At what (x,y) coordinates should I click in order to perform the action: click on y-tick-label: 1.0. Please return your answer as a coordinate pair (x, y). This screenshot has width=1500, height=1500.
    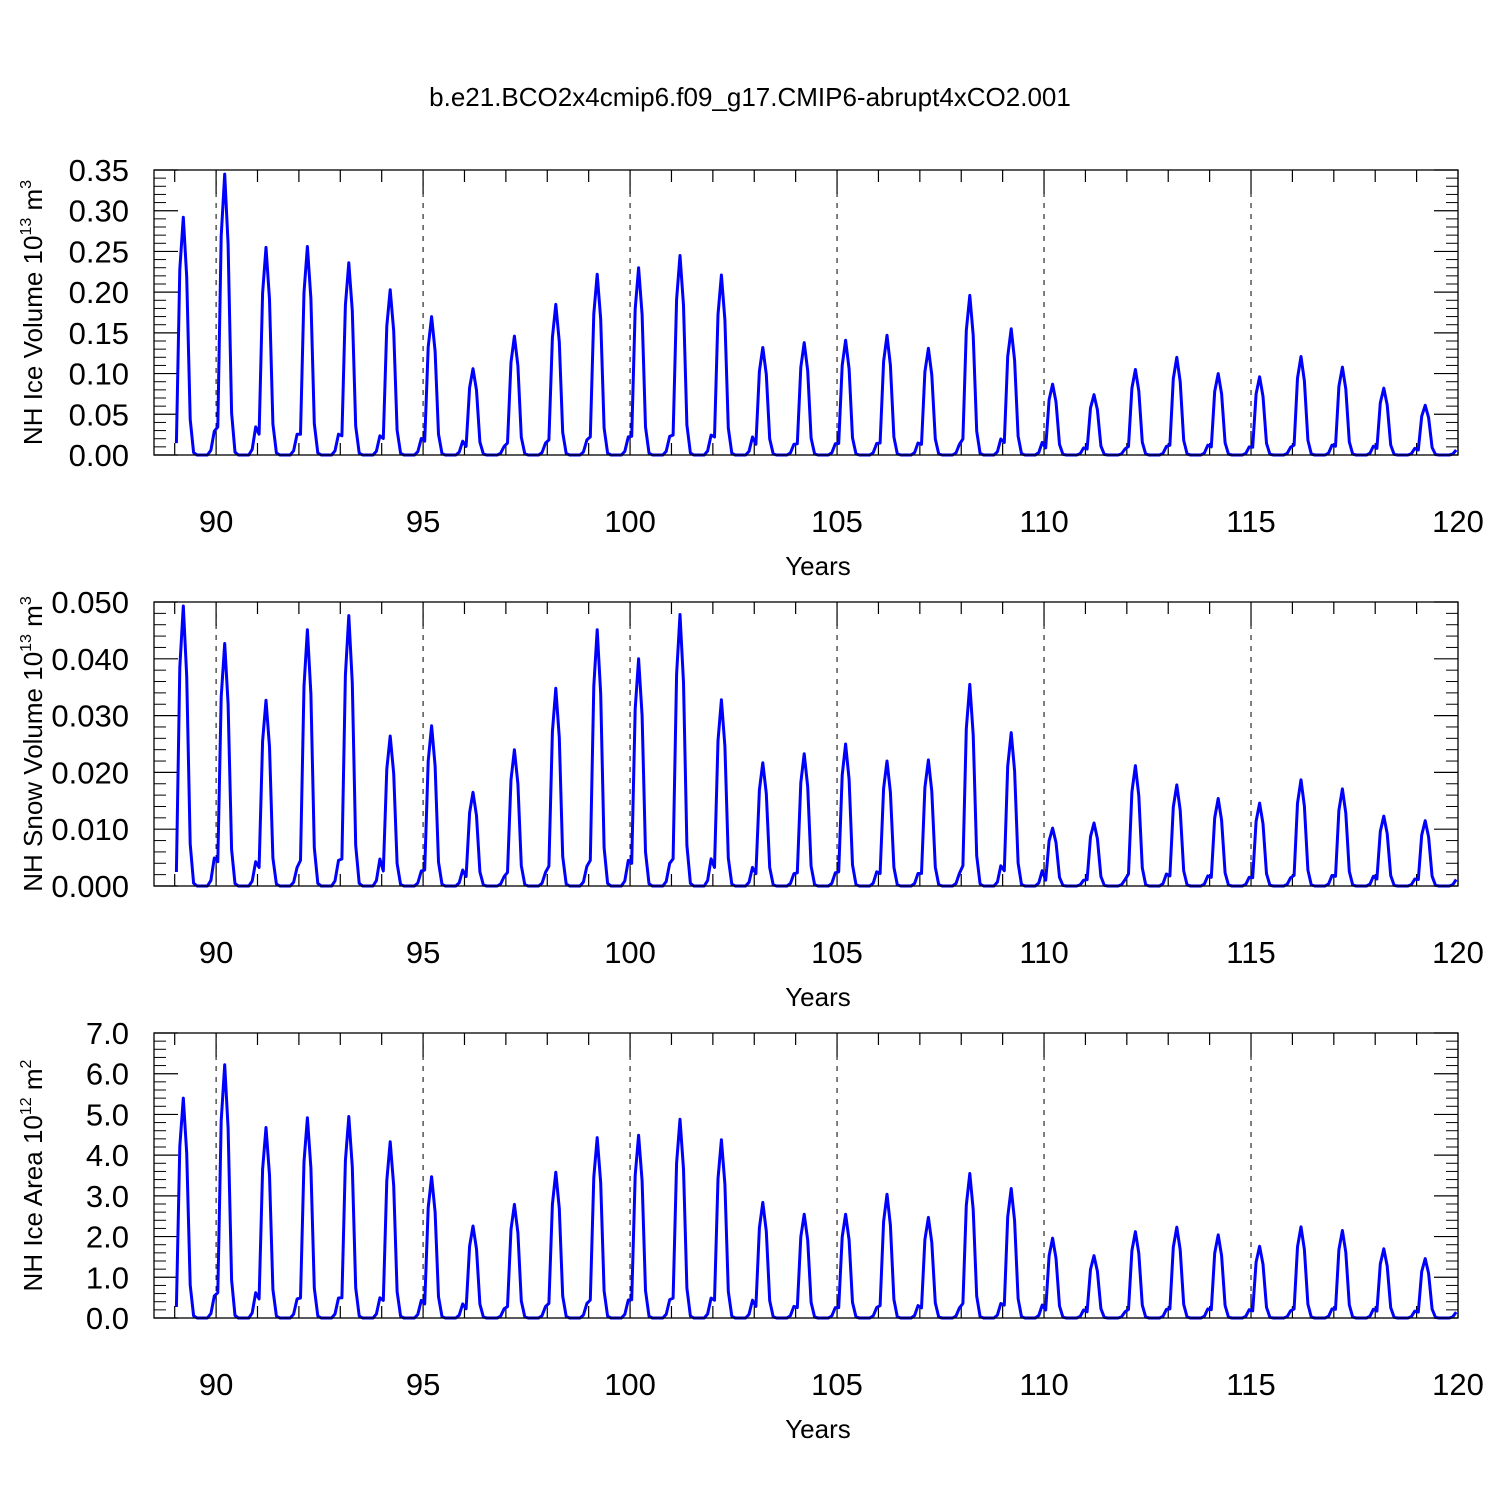
    Looking at the image, I should click on (107, 1277).